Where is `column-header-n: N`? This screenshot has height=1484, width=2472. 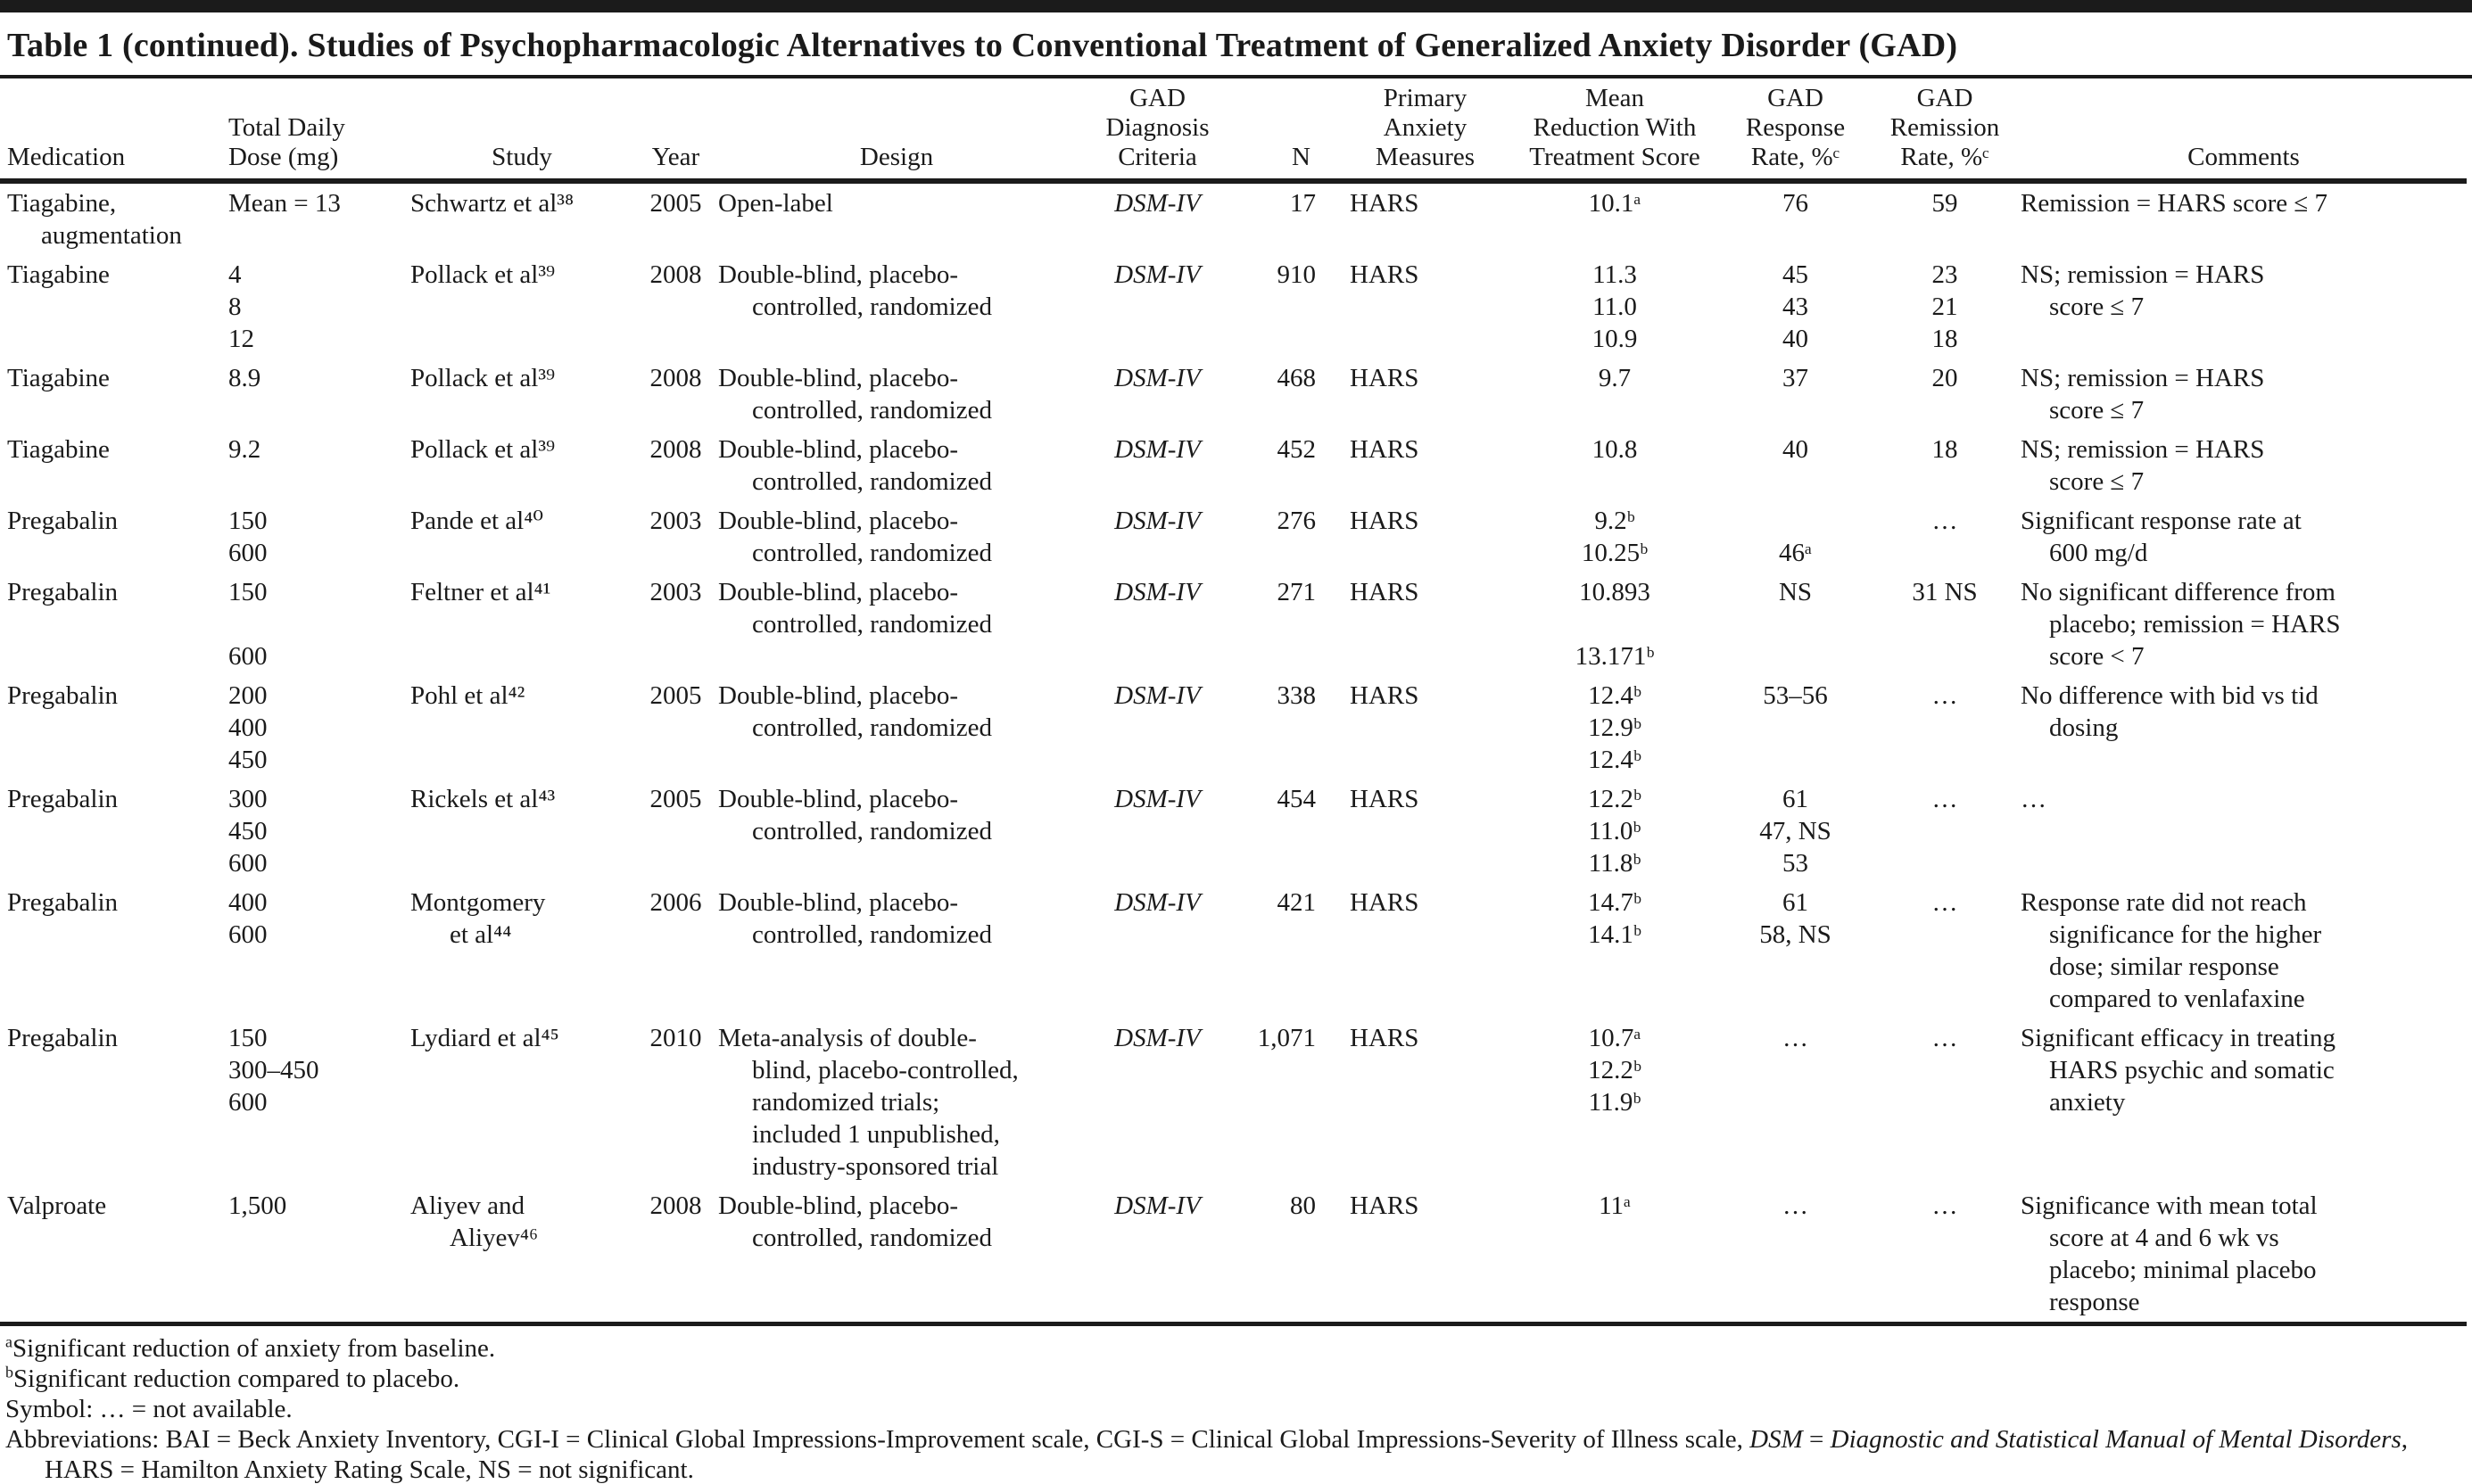
column-header-n: N is located at coordinates (1291, 131).